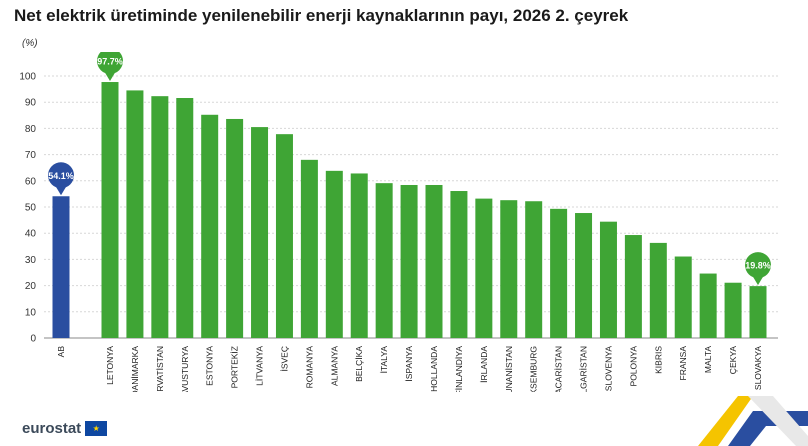 The height and width of the screenshot is (446, 808). Describe the element at coordinates (30, 43) in the screenshot. I see `y-axis-unit-label: (%)` at that location.